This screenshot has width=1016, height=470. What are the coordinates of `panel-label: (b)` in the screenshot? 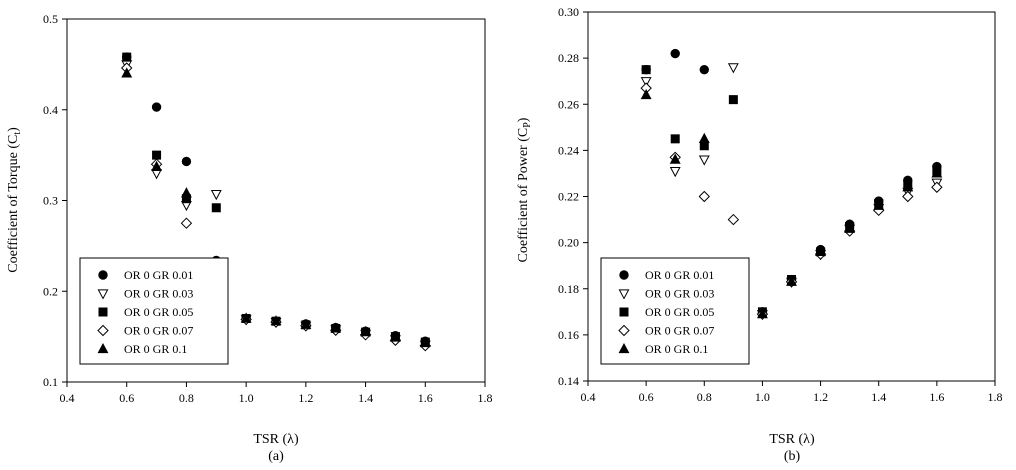 It's located at (792, 456).